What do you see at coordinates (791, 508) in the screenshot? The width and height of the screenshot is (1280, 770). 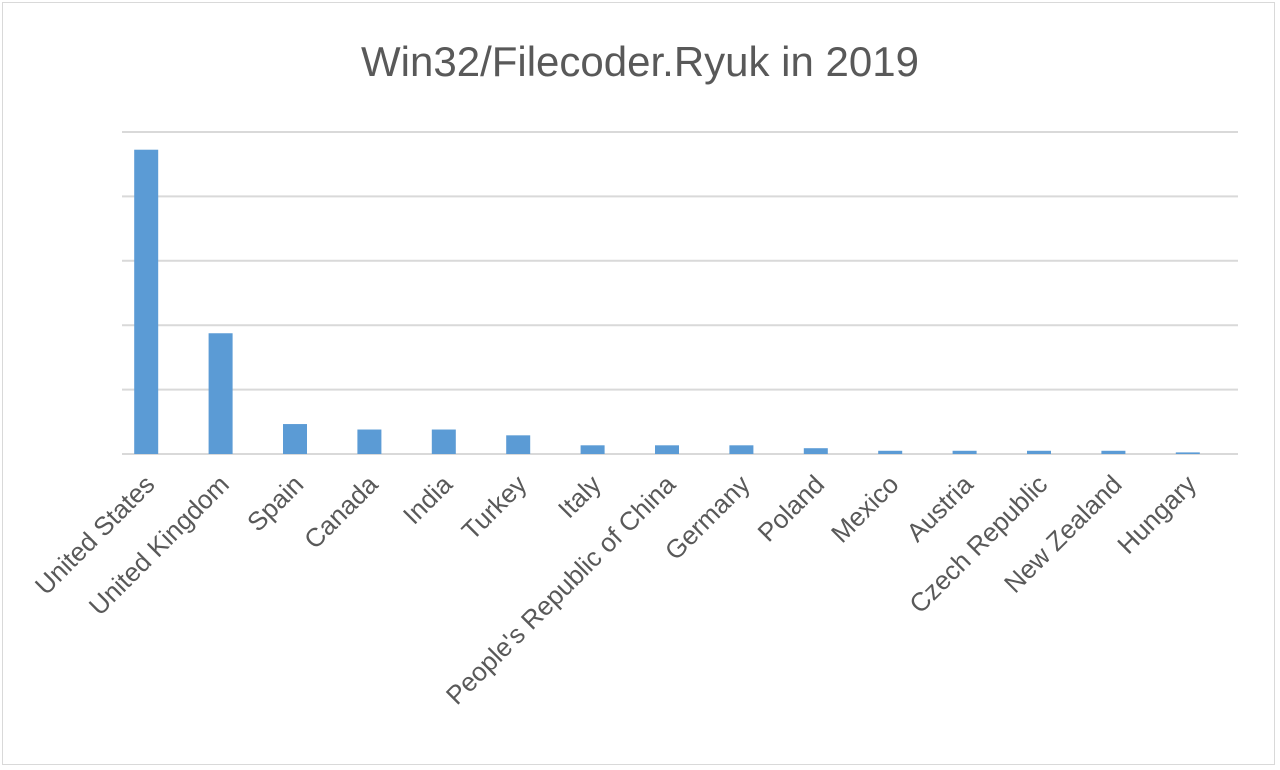 I see `x-tick-label: Poland` at bounding box center [791, 508].